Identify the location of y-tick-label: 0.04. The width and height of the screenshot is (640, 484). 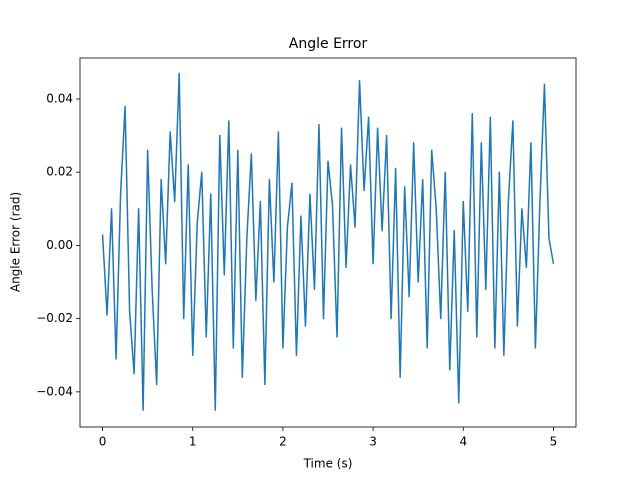
(59, 99).